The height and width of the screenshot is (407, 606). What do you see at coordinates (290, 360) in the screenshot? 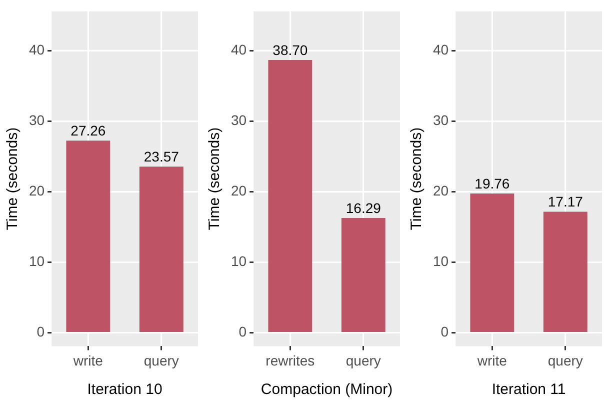
I see `x-tick-label: rewrites` at bounding box center [290, 360].